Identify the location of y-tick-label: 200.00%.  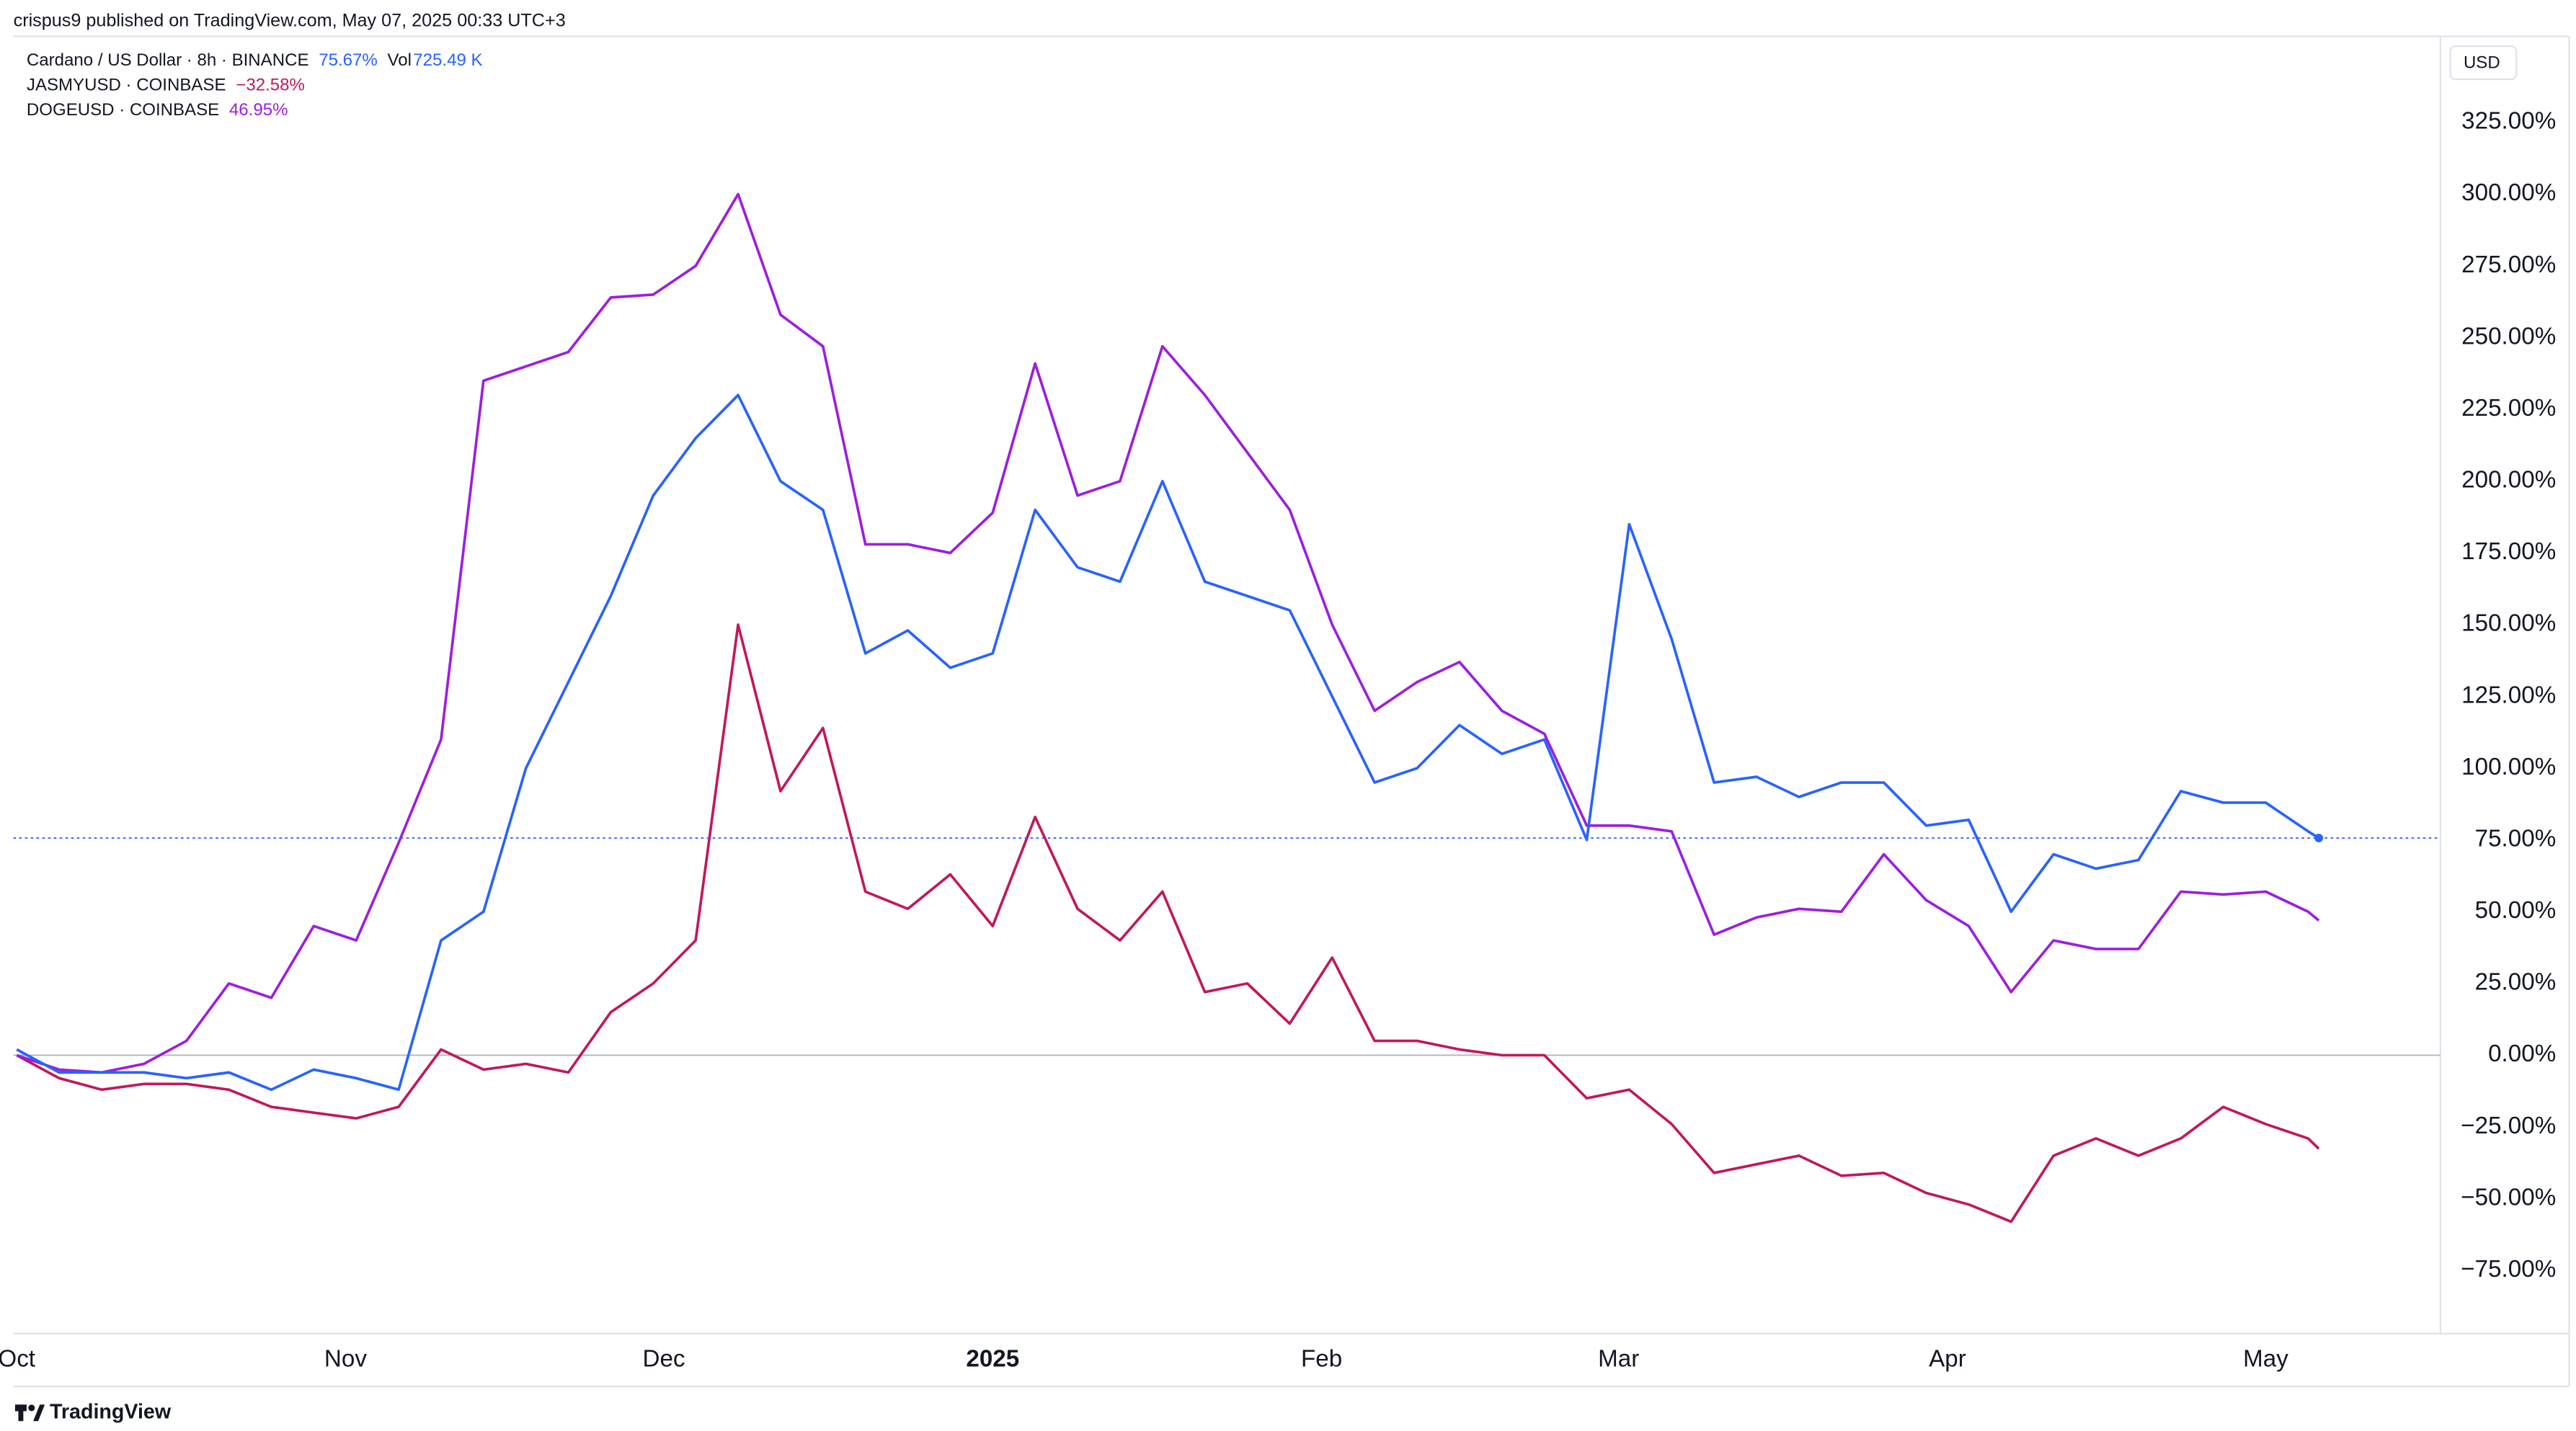
(2508, 480).